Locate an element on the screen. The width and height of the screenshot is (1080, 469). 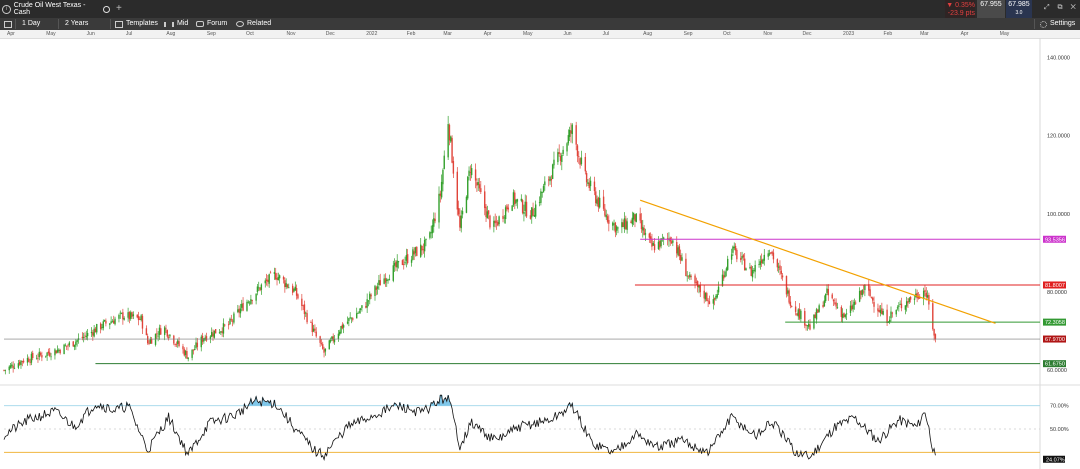
window-controls: ⤢ ⧉ ✕ is located at coordinates (1061, 7).